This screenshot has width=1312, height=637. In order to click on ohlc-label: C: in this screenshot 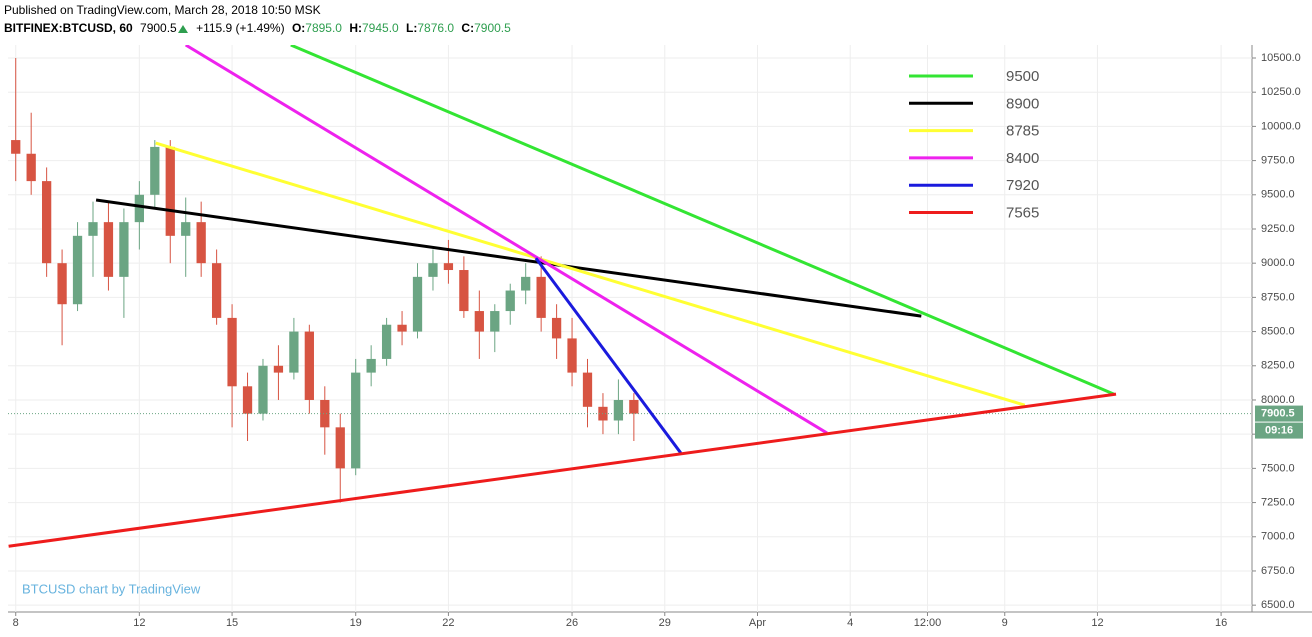, I will do `click(467, 28)`.